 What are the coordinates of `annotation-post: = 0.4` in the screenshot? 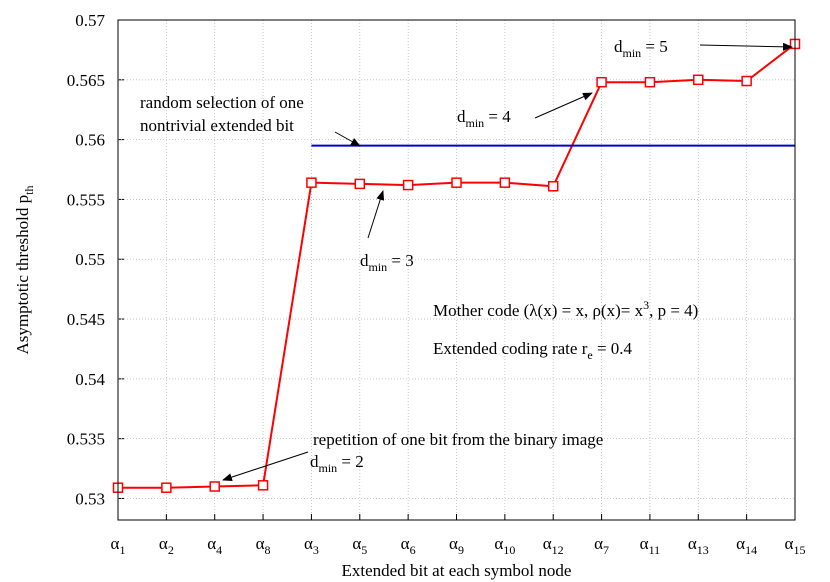 It's located at (613, 348).